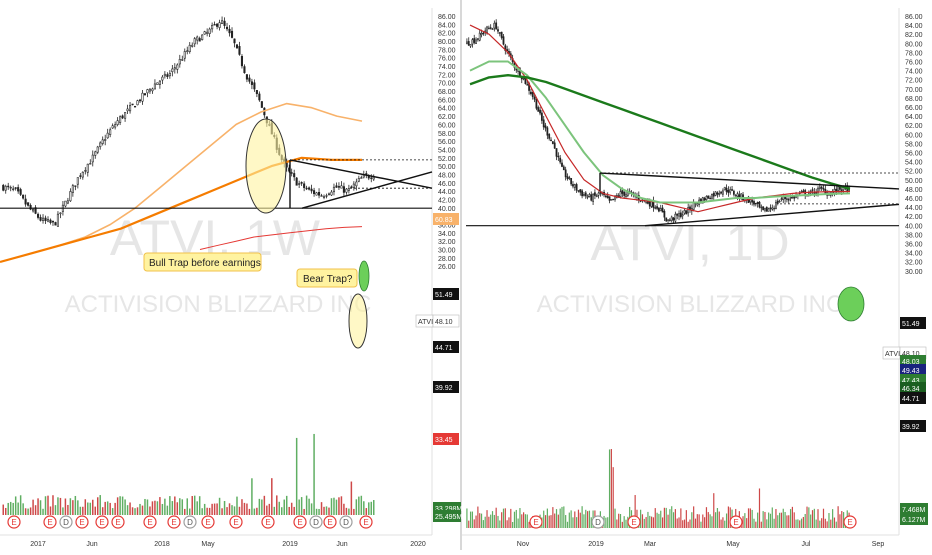  What do you see at coordinates (447, 92) in the screenshot?
I see `left-y-tick-label: 68.00` at bounding box center [447, 92].